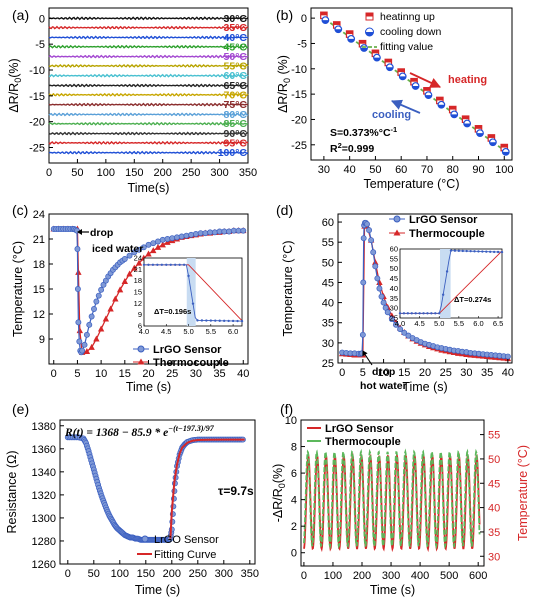 This screenshot has height=603, width=536. I want to click on panel-d-legend-sensor-marker, so click(397, 219).